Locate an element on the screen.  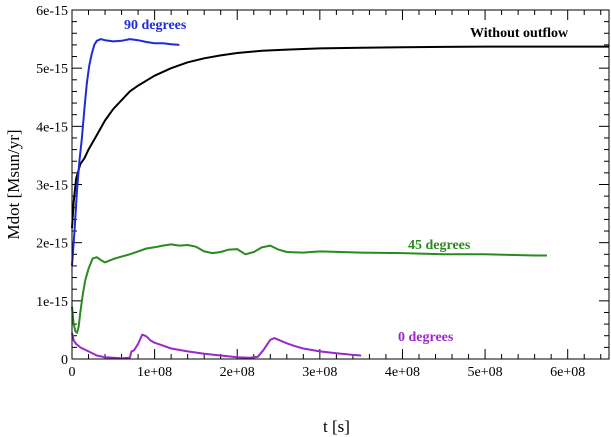
y-tick-label: 5e-15 is located at coordinates (52, 69).